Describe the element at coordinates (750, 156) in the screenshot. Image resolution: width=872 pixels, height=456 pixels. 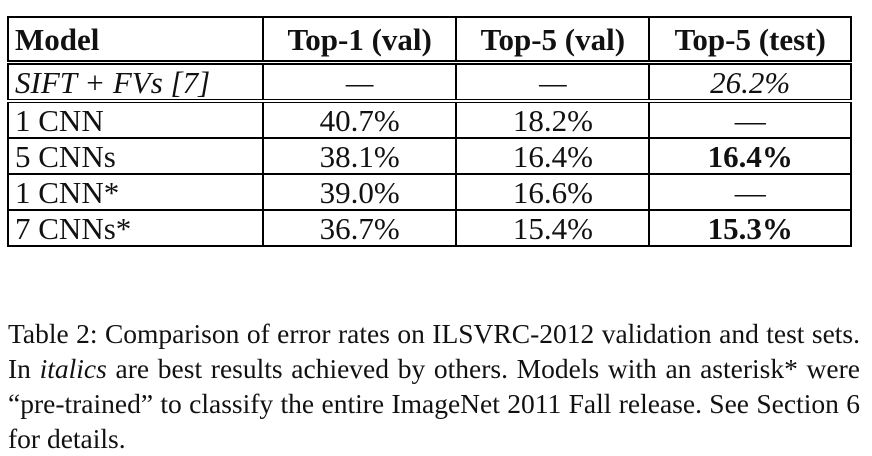
I see `cell-top5-test: 16.4%` at that location.